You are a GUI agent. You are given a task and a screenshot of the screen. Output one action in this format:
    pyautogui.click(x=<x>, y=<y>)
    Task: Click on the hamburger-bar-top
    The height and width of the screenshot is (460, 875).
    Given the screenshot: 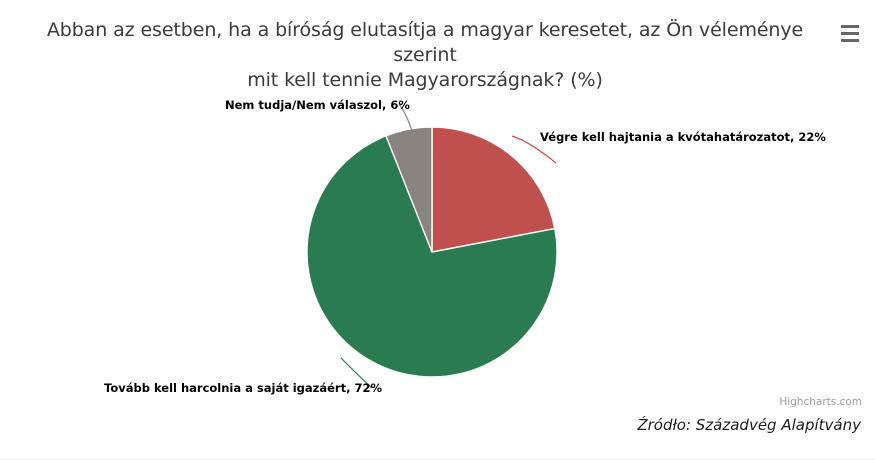 What is the action you would take?
    pyautogui.click(x=850, y=26)
    